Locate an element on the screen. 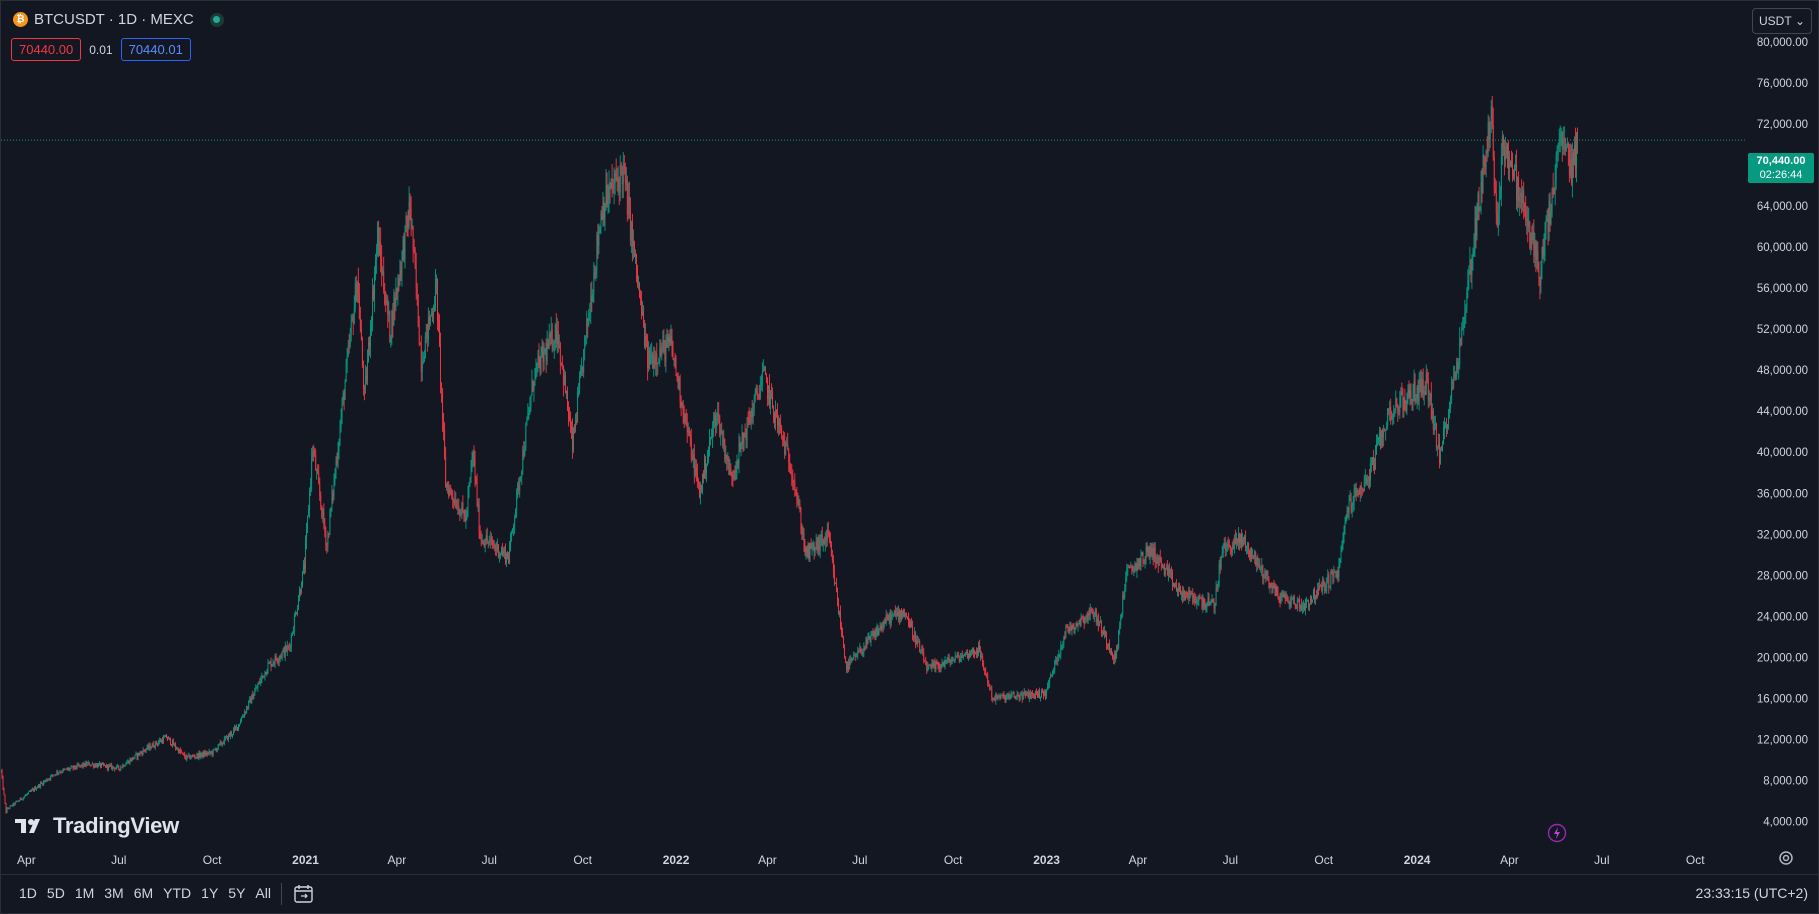 The height and width of the screenshot is (914, 1819). currency-selector: USDT ⌄ is located at coordinates (1782, 21).